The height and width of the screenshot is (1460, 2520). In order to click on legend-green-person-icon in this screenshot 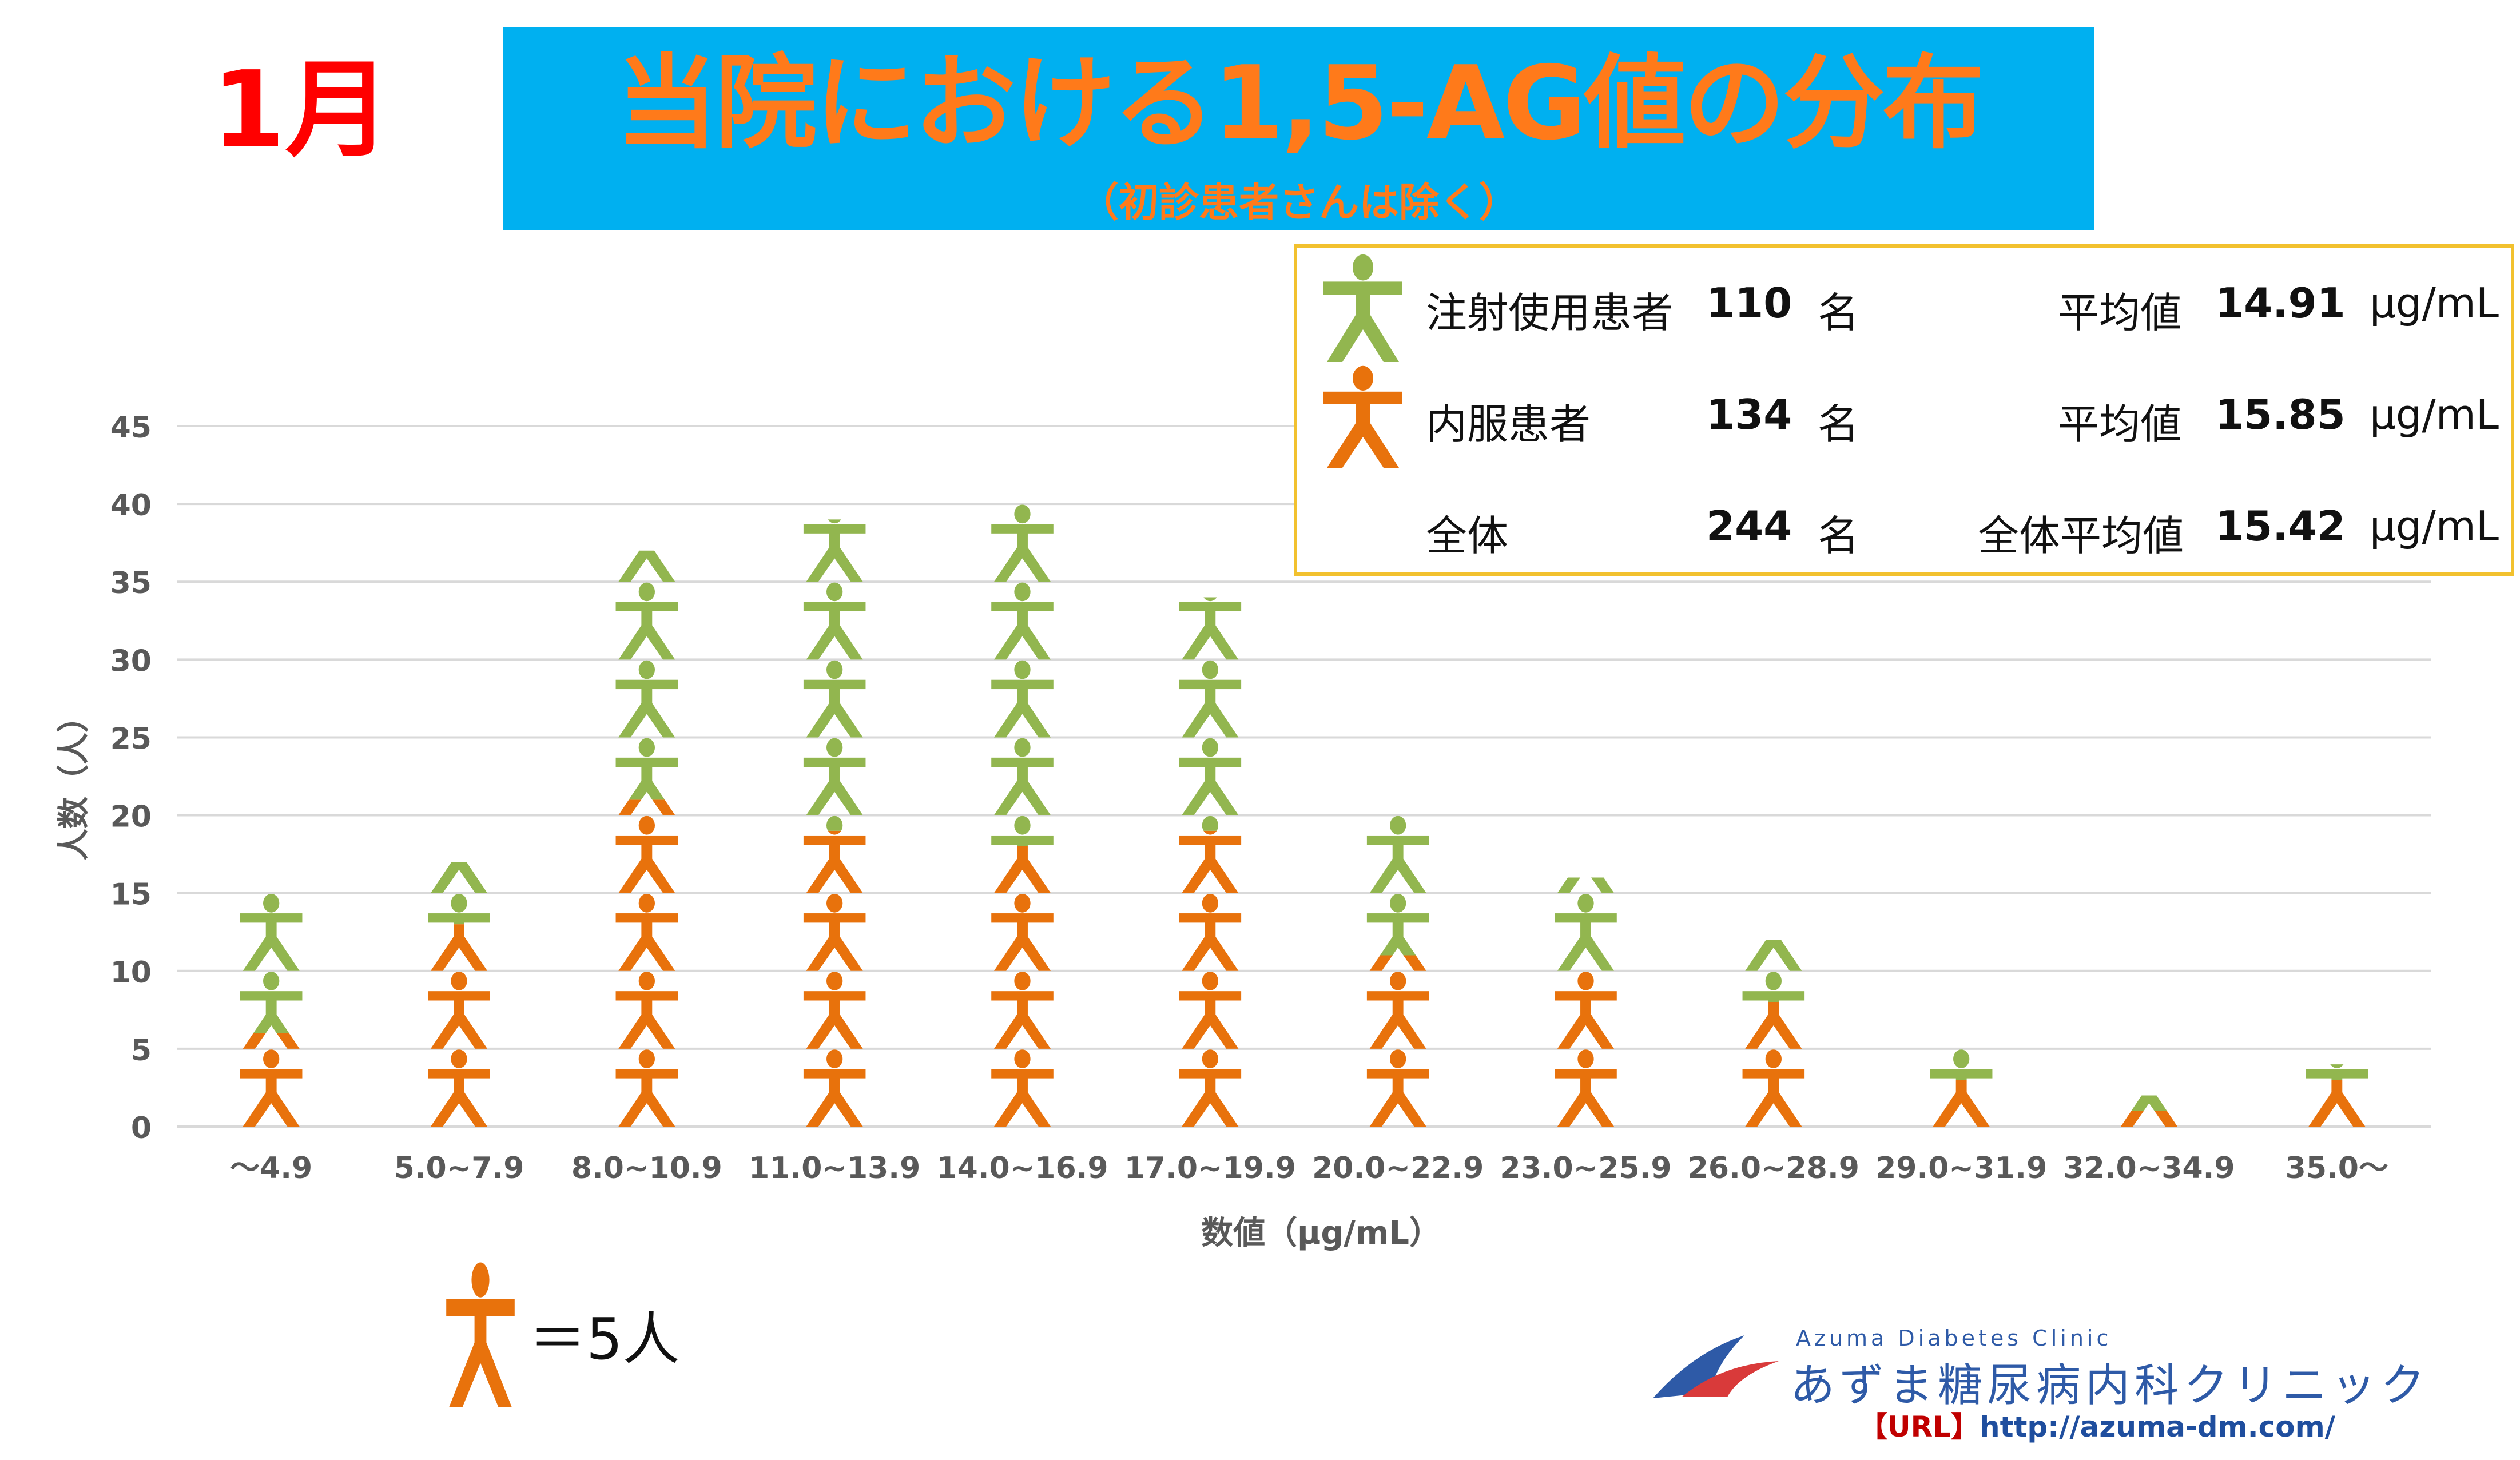, I will do `click(1363, 308)`.